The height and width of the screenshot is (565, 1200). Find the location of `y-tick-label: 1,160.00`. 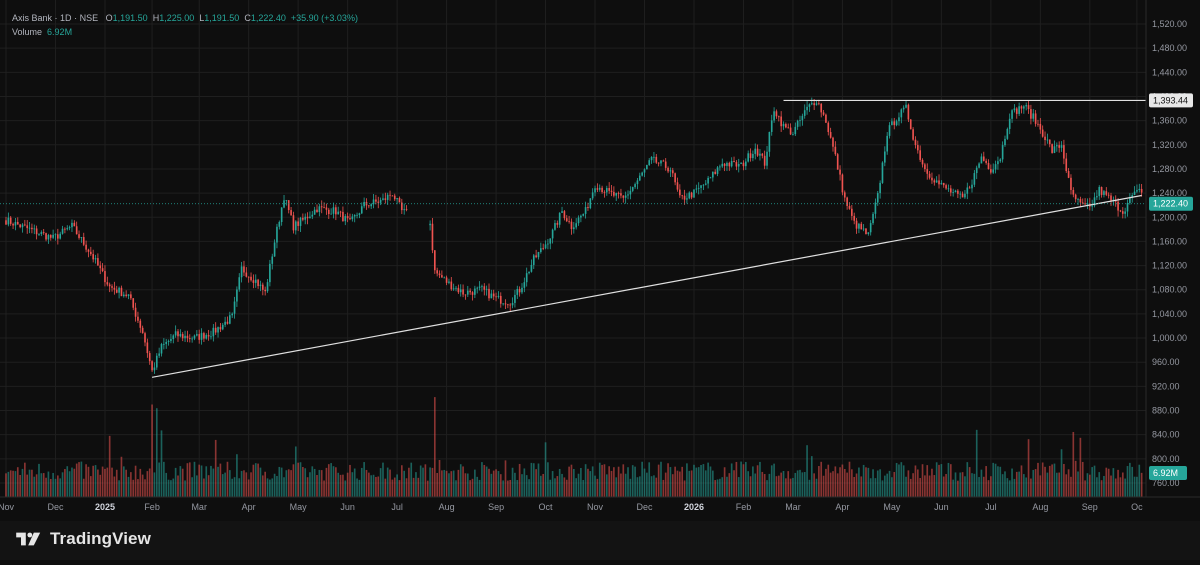

y-tick-label: 1,160.00 is located at coordinates (1169, 241).